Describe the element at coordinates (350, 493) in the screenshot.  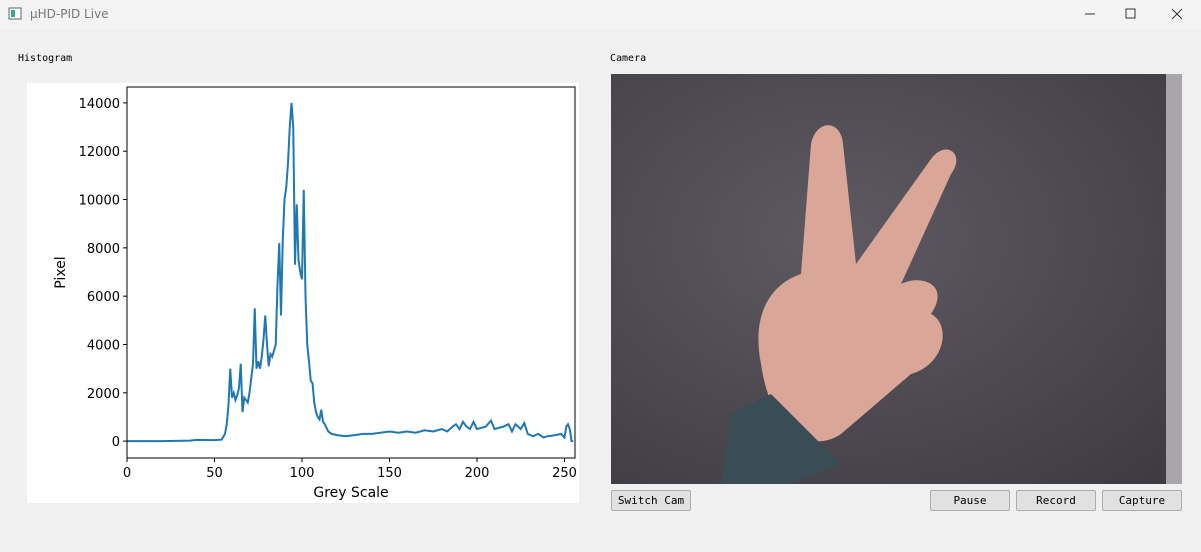
I see `x-axis-label: Grey Scale` at that location.